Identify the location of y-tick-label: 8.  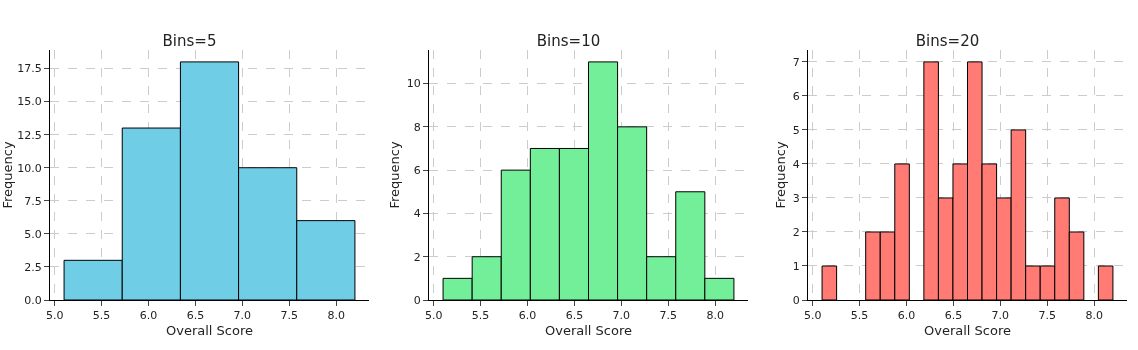
(417, 127).